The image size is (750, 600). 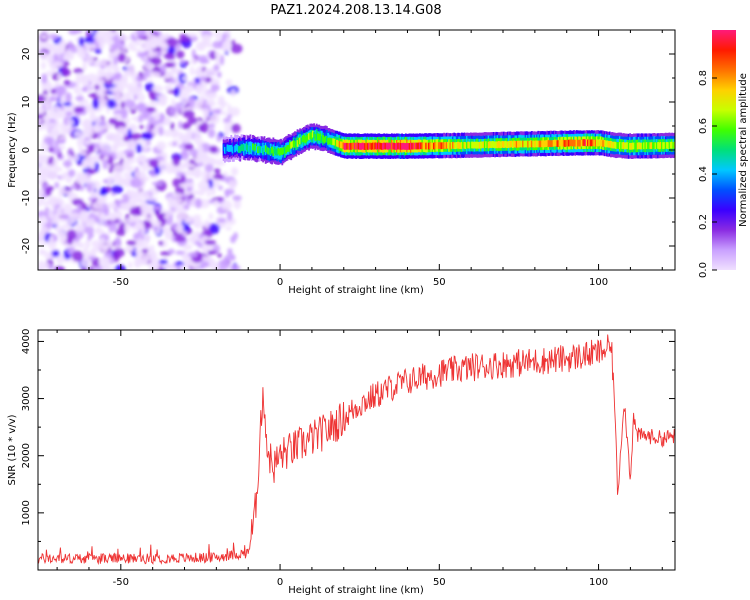 I want to click on x-tick-label: 100, so click(x=598, y=582).